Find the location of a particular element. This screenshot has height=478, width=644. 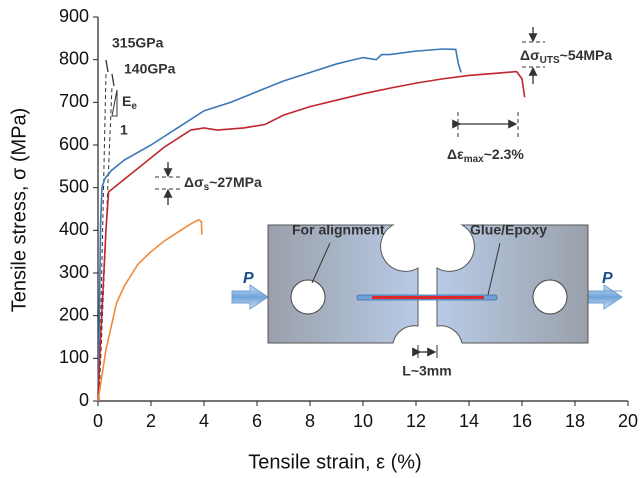

inset-label: L~3mm is located at coordinates (426, 371).